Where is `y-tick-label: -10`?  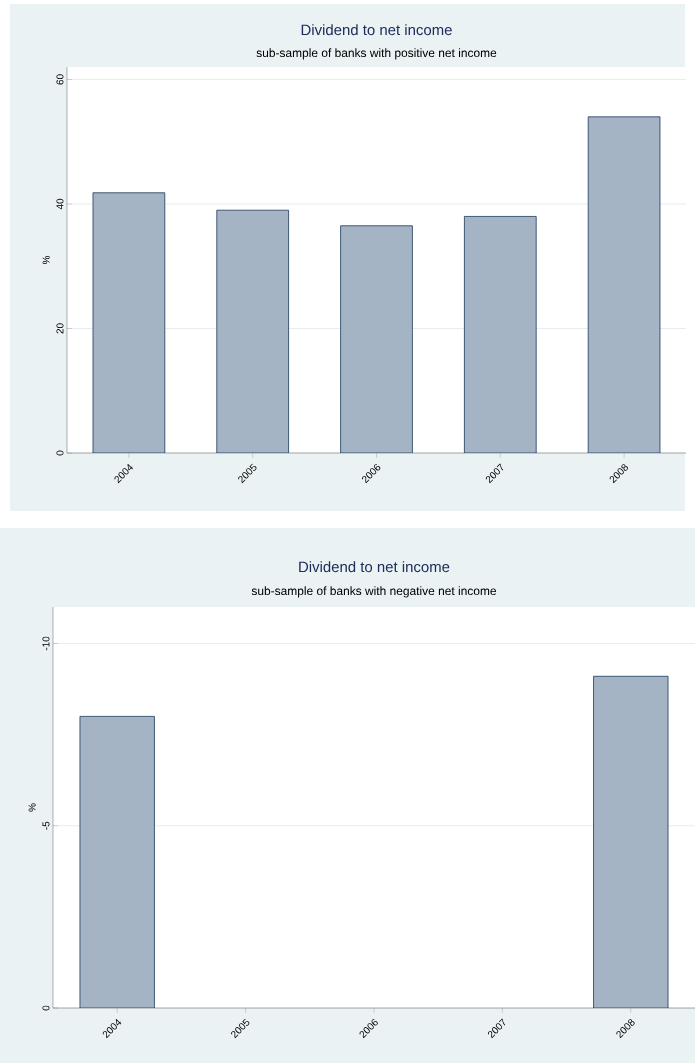 y-tick-label: -10 is located at coordinates (46, 643).